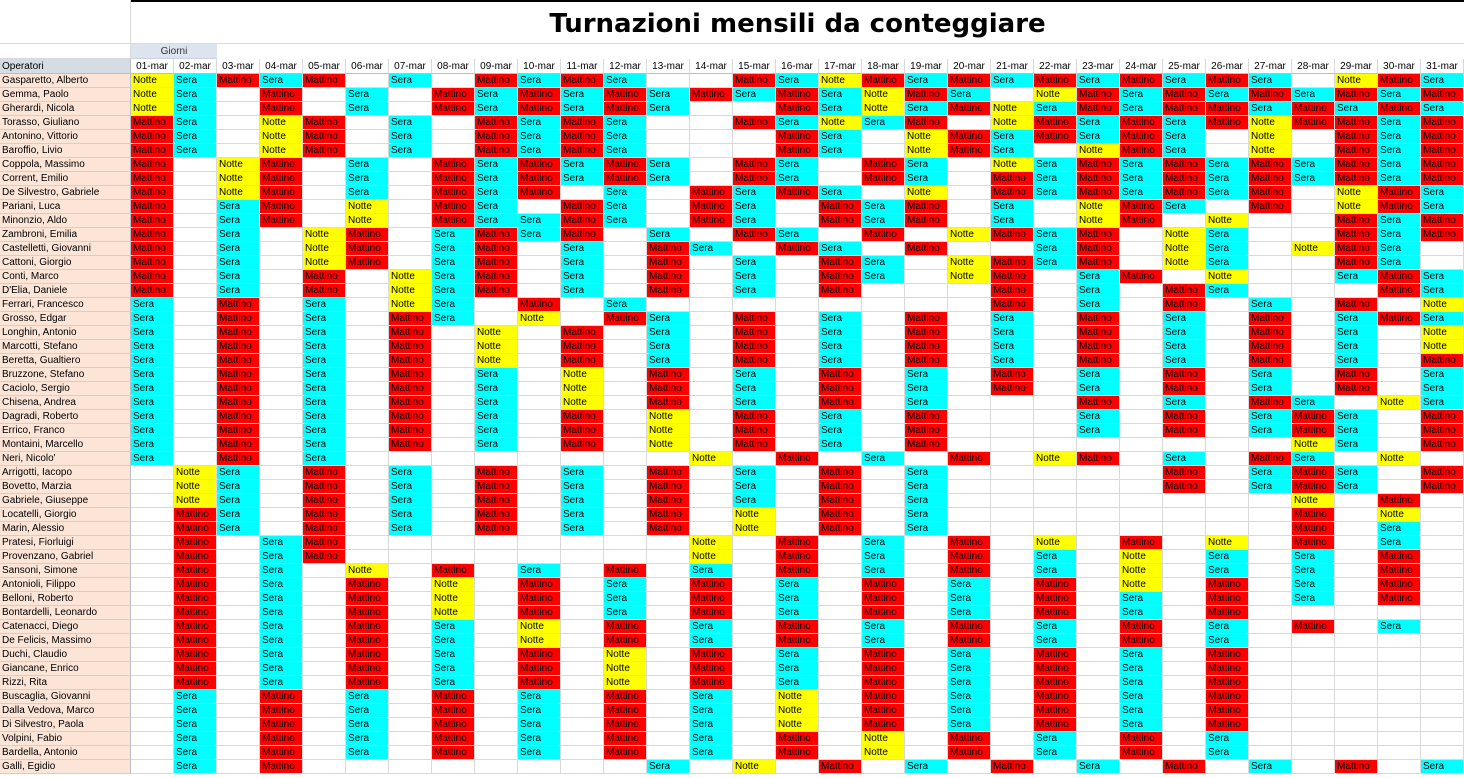 The width and height of the screenshot is (1464, 778). What do you see at coordinates (65, 193) in the screenshot?
I see `operator-name: De Silvestro, Gabriele` at bounding box center [65, 193].